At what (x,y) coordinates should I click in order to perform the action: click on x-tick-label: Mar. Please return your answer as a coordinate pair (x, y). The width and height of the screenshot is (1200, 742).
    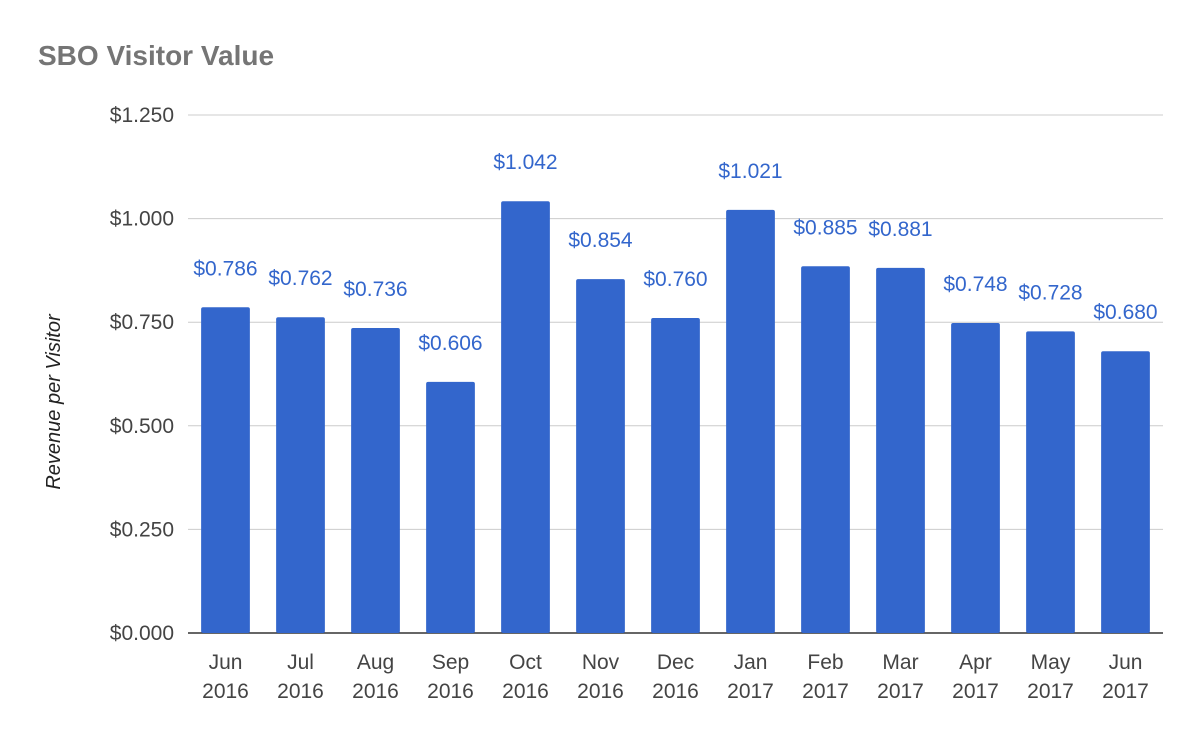
    Looking at the image, I should click on (900, 662).